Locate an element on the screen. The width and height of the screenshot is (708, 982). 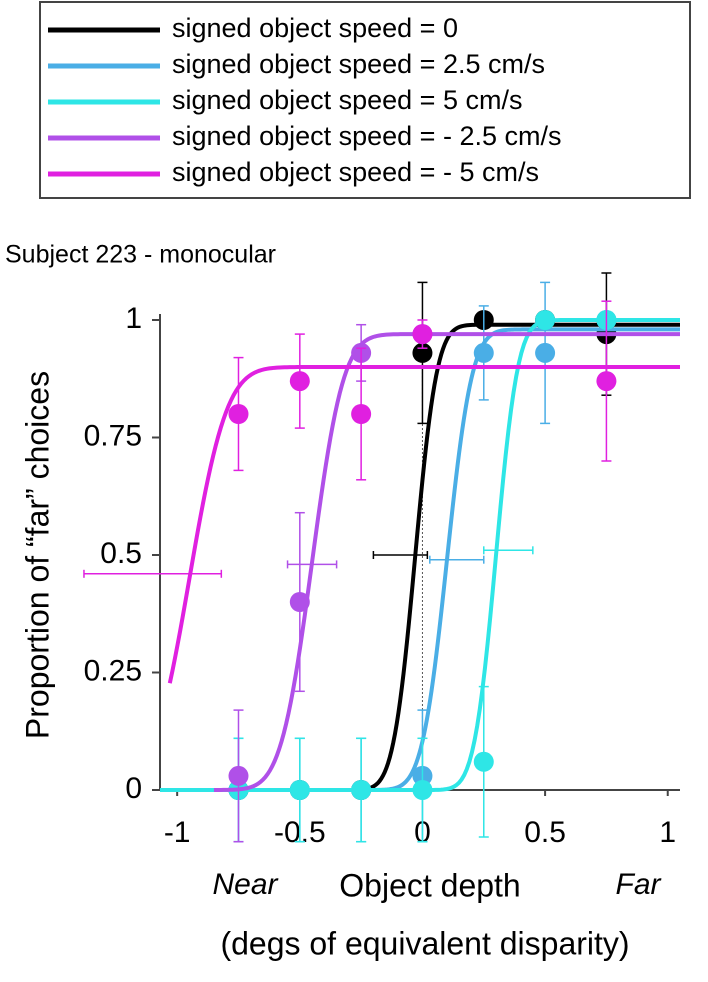
x-axis-sublabel: (degs of equivalent disparity) is located at coordinates (424, 943).